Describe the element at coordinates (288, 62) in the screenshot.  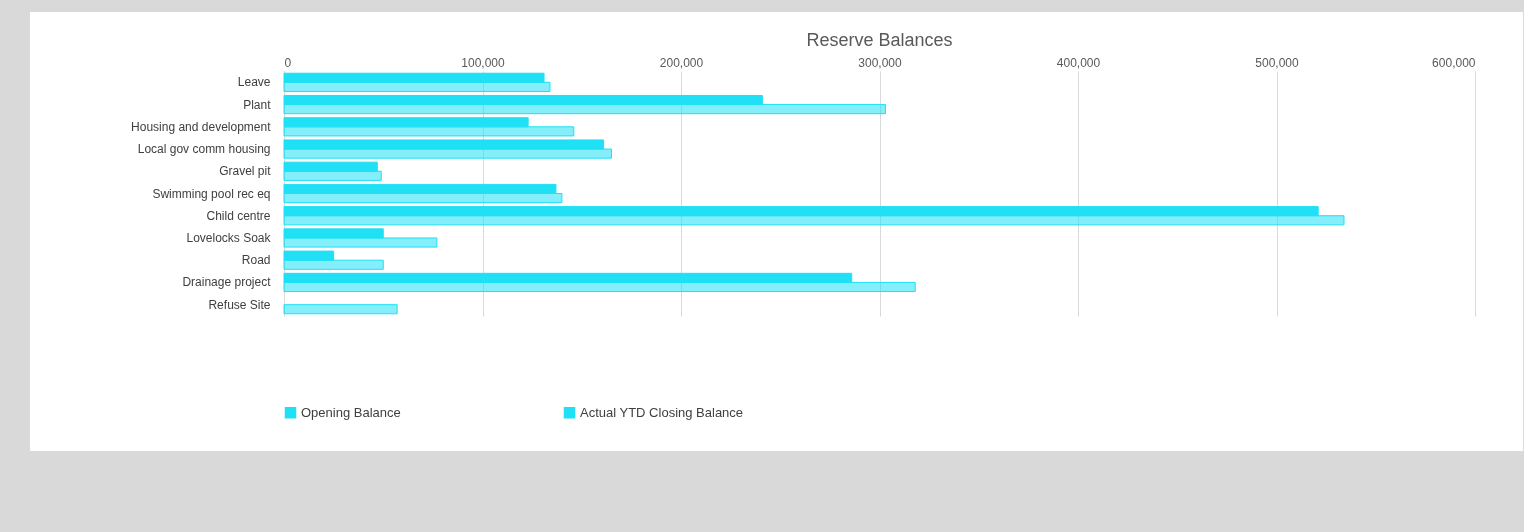
I see `x-tick-label: 0` at that location.